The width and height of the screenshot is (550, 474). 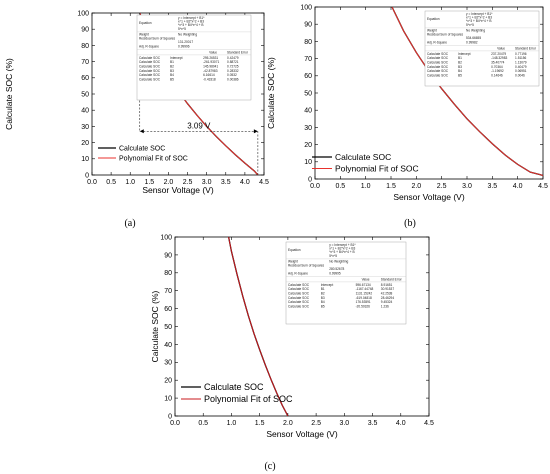 What do you see at coordinates (211, 62) in the screenshot?
I see `table-row-value: -261.93071` at bounding box center [211, 62].